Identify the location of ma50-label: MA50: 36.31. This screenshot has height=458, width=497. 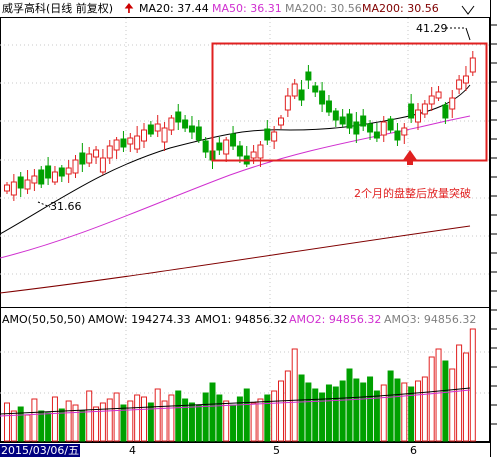
(247, 8).